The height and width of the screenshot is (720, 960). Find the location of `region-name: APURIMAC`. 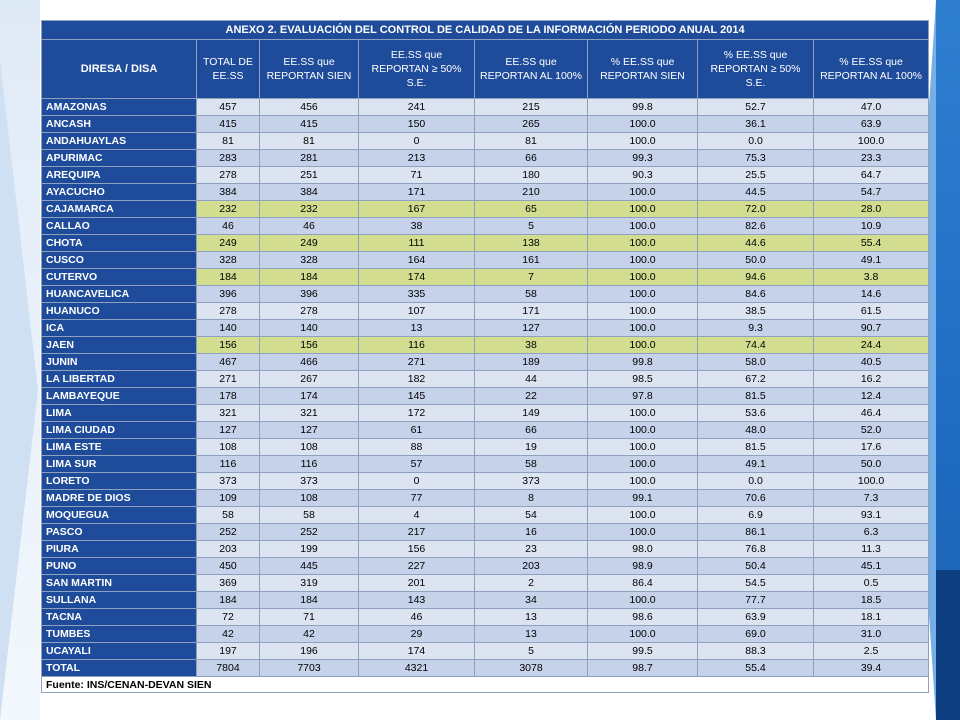

region-name: APURIMAC is located at coordinates (119, 158).